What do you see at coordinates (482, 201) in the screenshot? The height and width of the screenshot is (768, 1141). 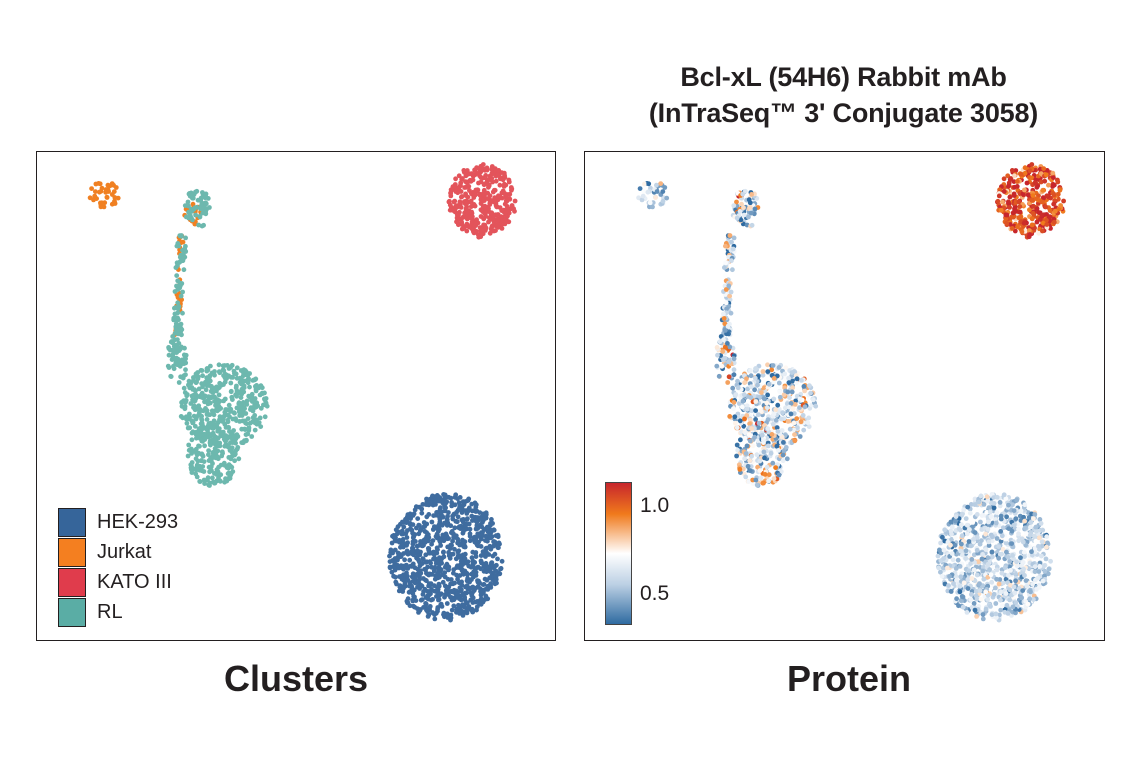 I see `cluster-points-kato-iii` at bounding box center [482, 201].